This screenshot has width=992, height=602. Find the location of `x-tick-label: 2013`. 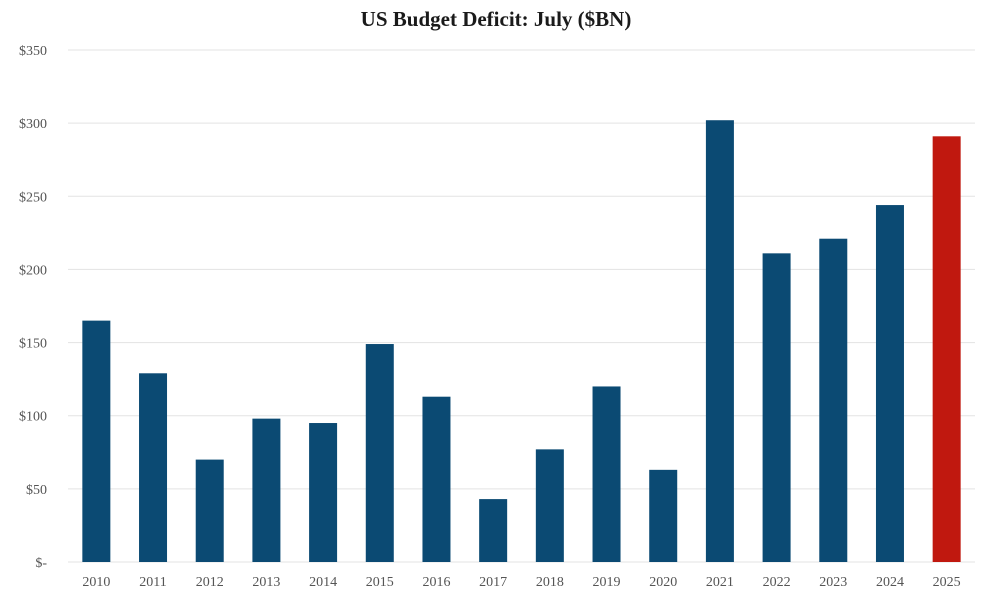

x-tick-label: 2013 is located at coordinates (266, 582).